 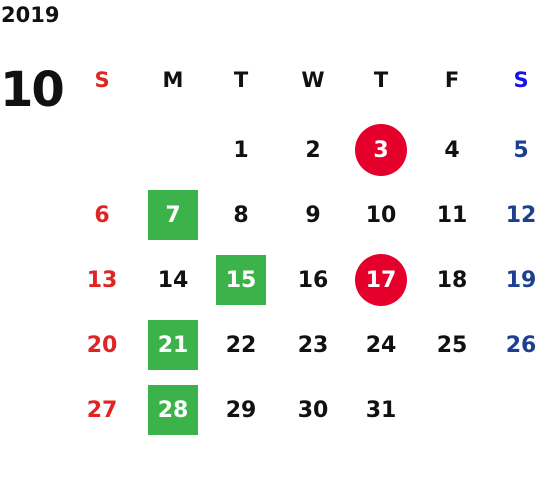 What do you see at coordinates (241, 215) in the screenshot?
I see `day: 8` at bounding box center [241, 215].